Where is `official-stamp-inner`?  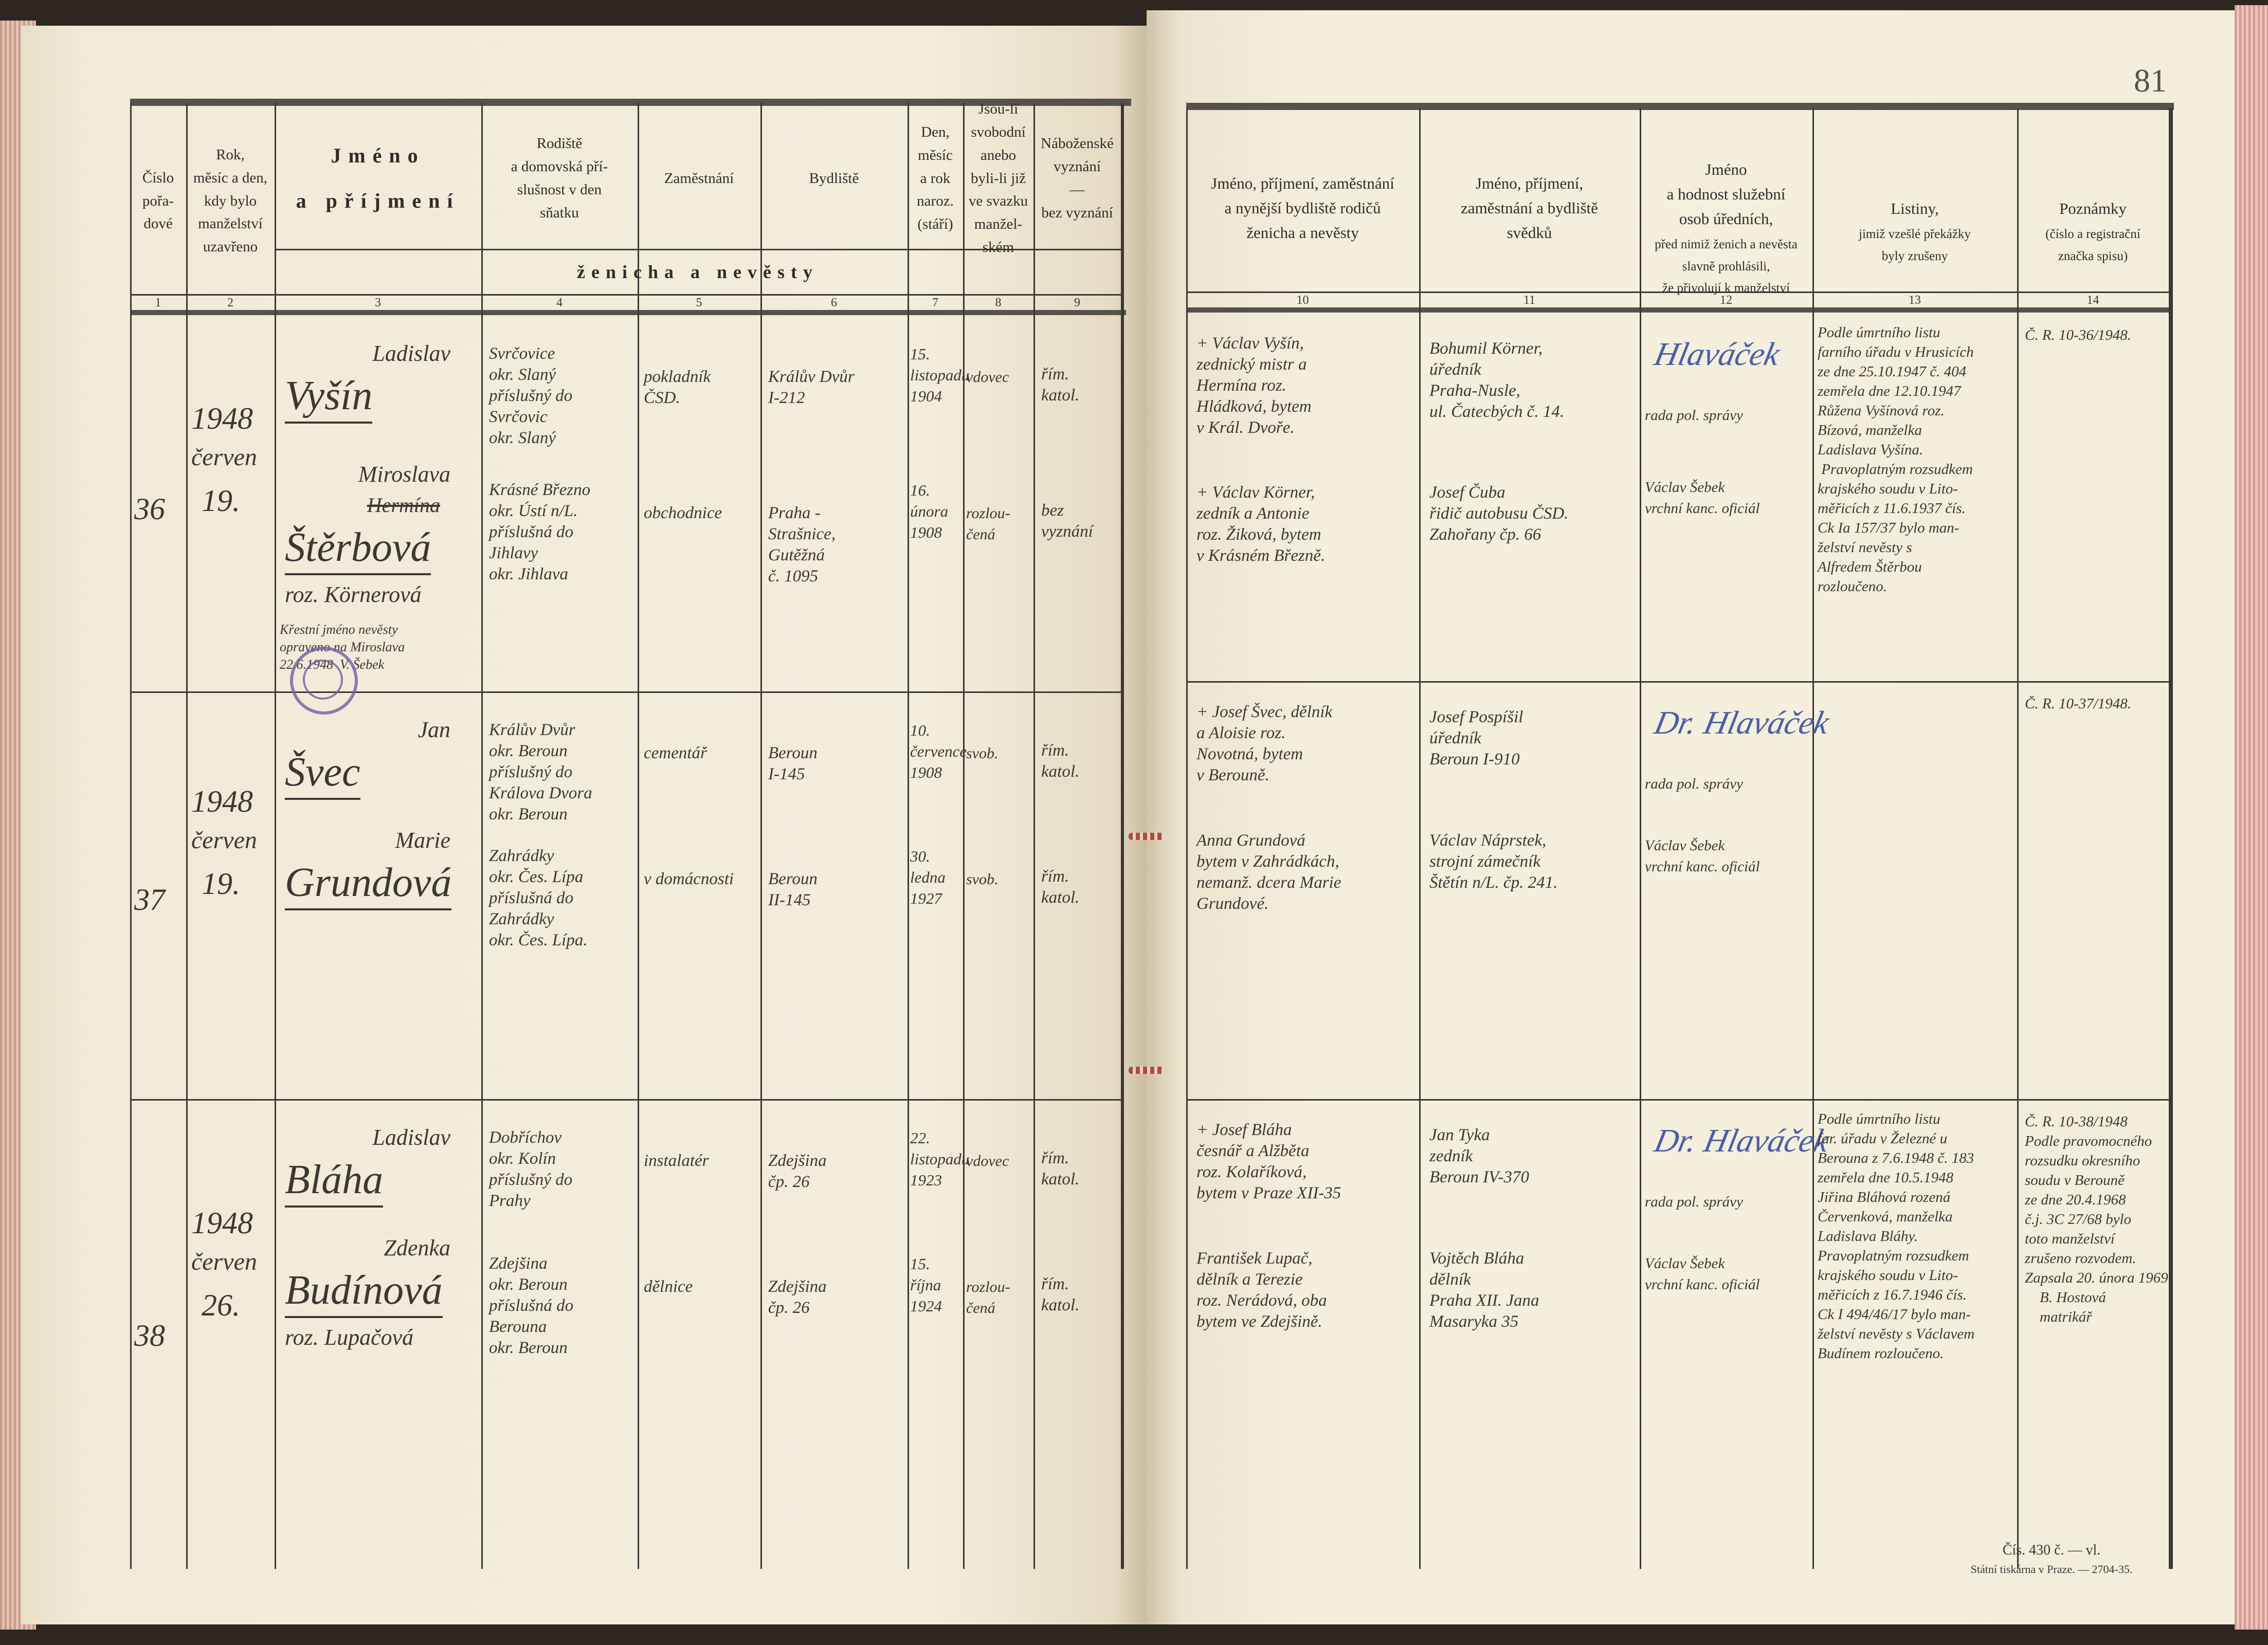
official-stamp-inner is located at coordinates (323, 680).